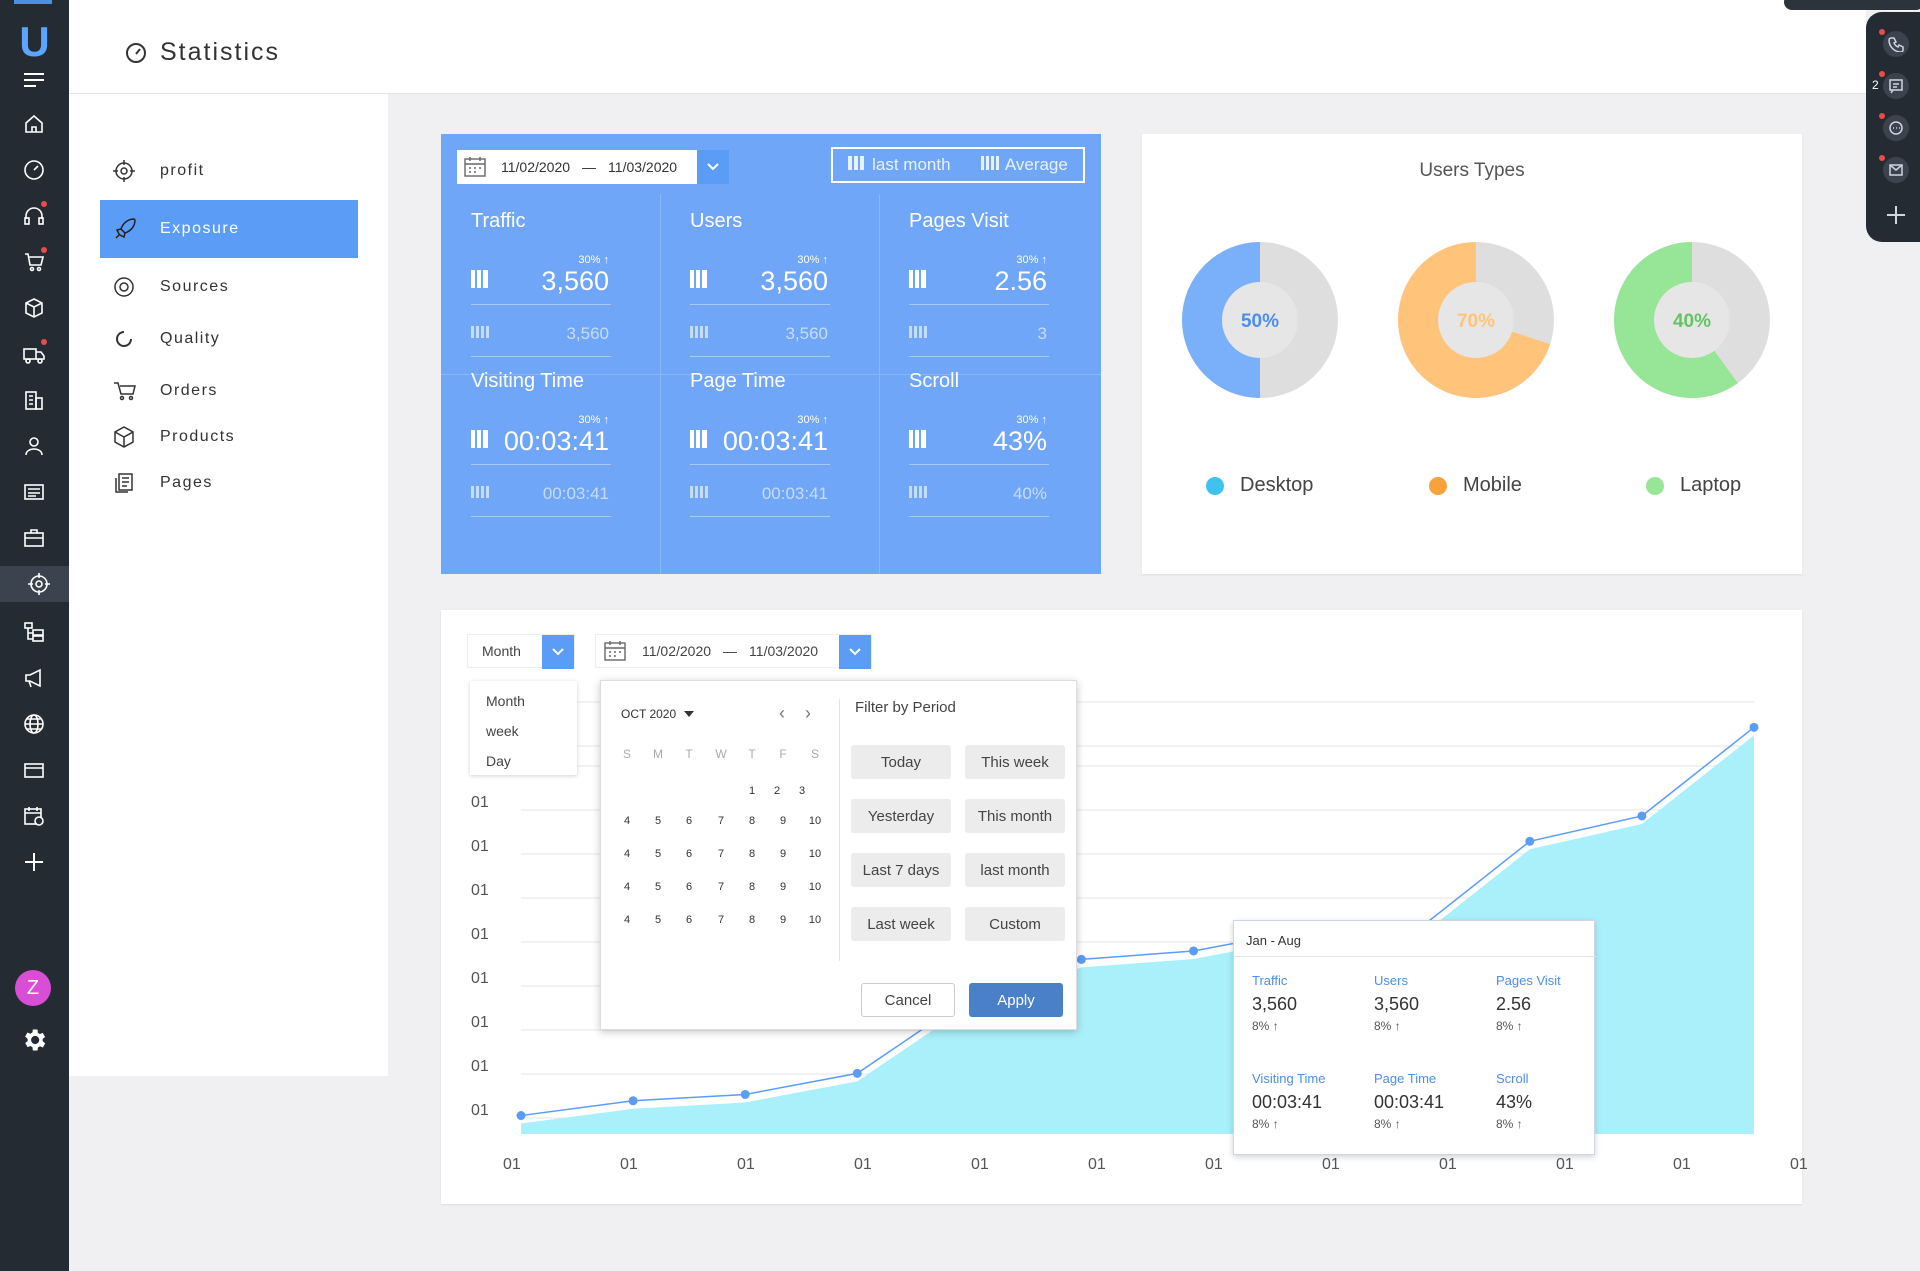 This screenshot has width=1920, height=1271. What do you see at coordinates (808, 713) in the screenshot?
I see `calendar-next-button: ›` at bounding box center [808, 713].